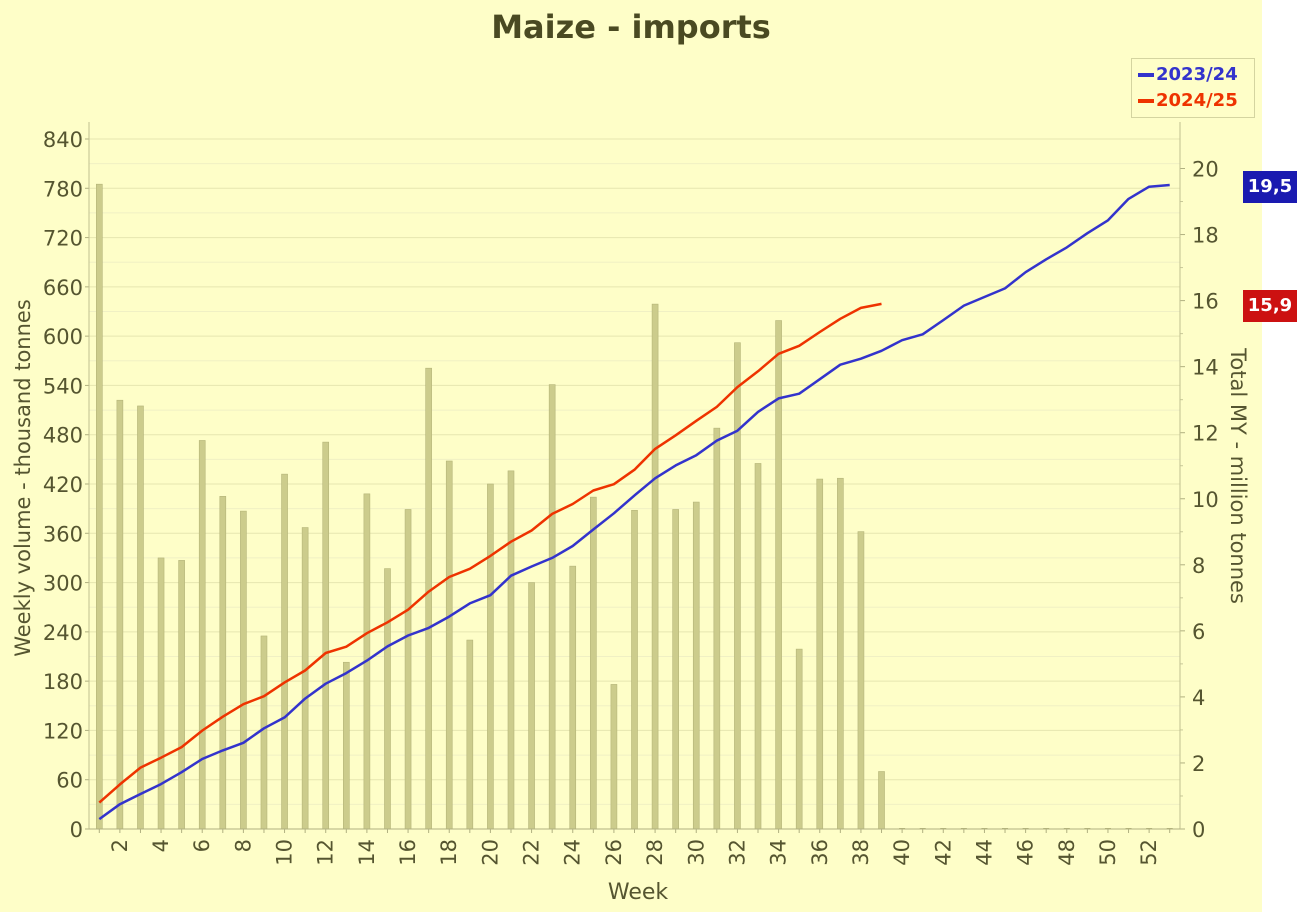 This screenshot has width=1306, height=912. I want to click on x-tick-label: 48, so click(1067, 852).